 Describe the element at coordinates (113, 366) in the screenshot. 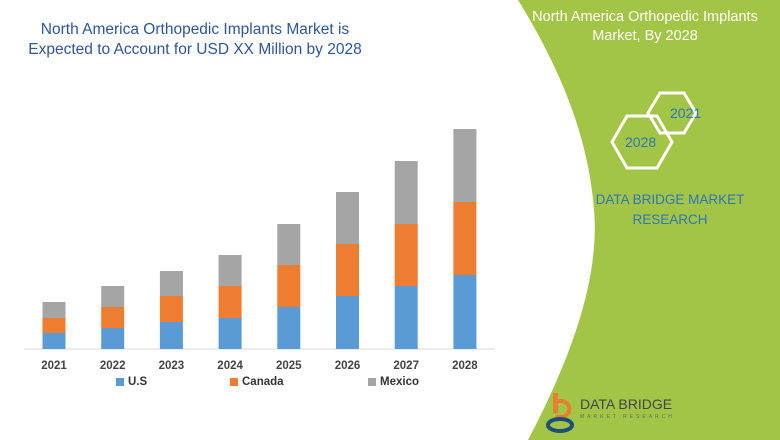

I see `x-tick-label: 2022` at that location.